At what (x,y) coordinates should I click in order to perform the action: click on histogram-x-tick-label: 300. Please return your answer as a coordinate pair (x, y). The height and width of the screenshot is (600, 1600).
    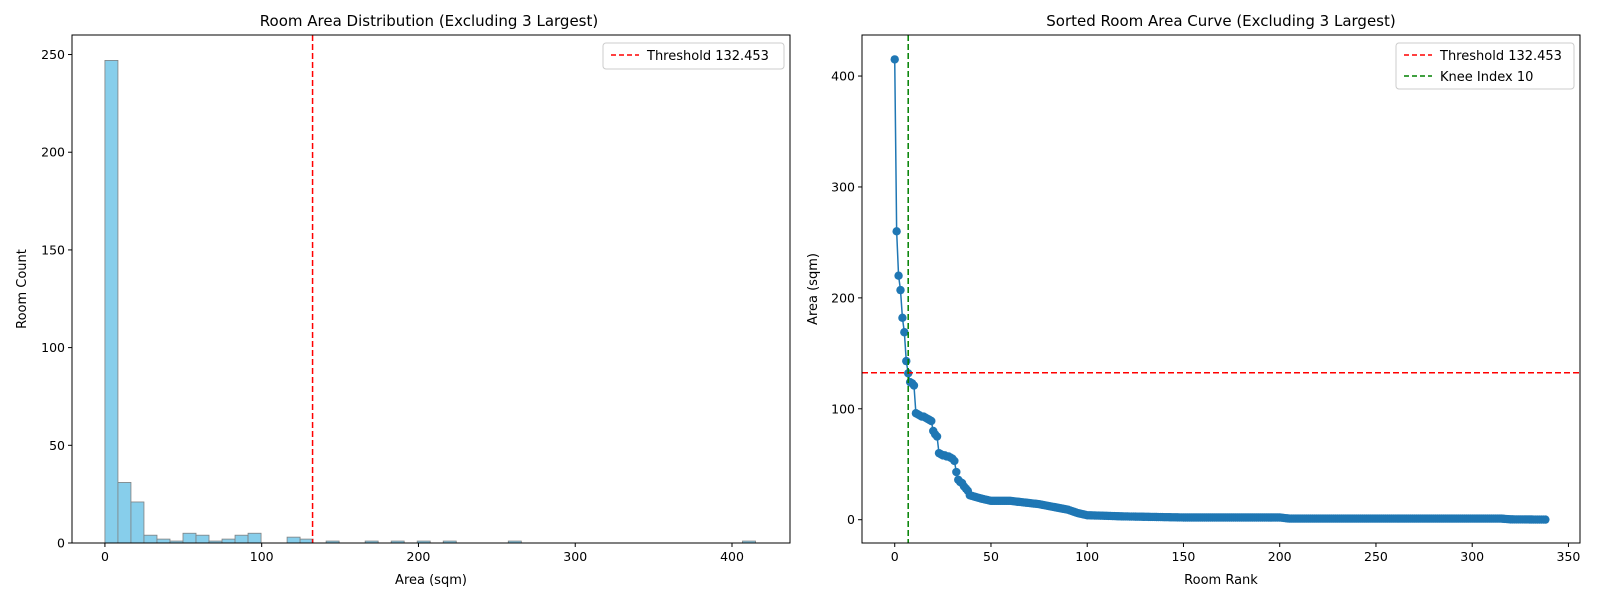
    Looking at the image, I should click on (575, 556).